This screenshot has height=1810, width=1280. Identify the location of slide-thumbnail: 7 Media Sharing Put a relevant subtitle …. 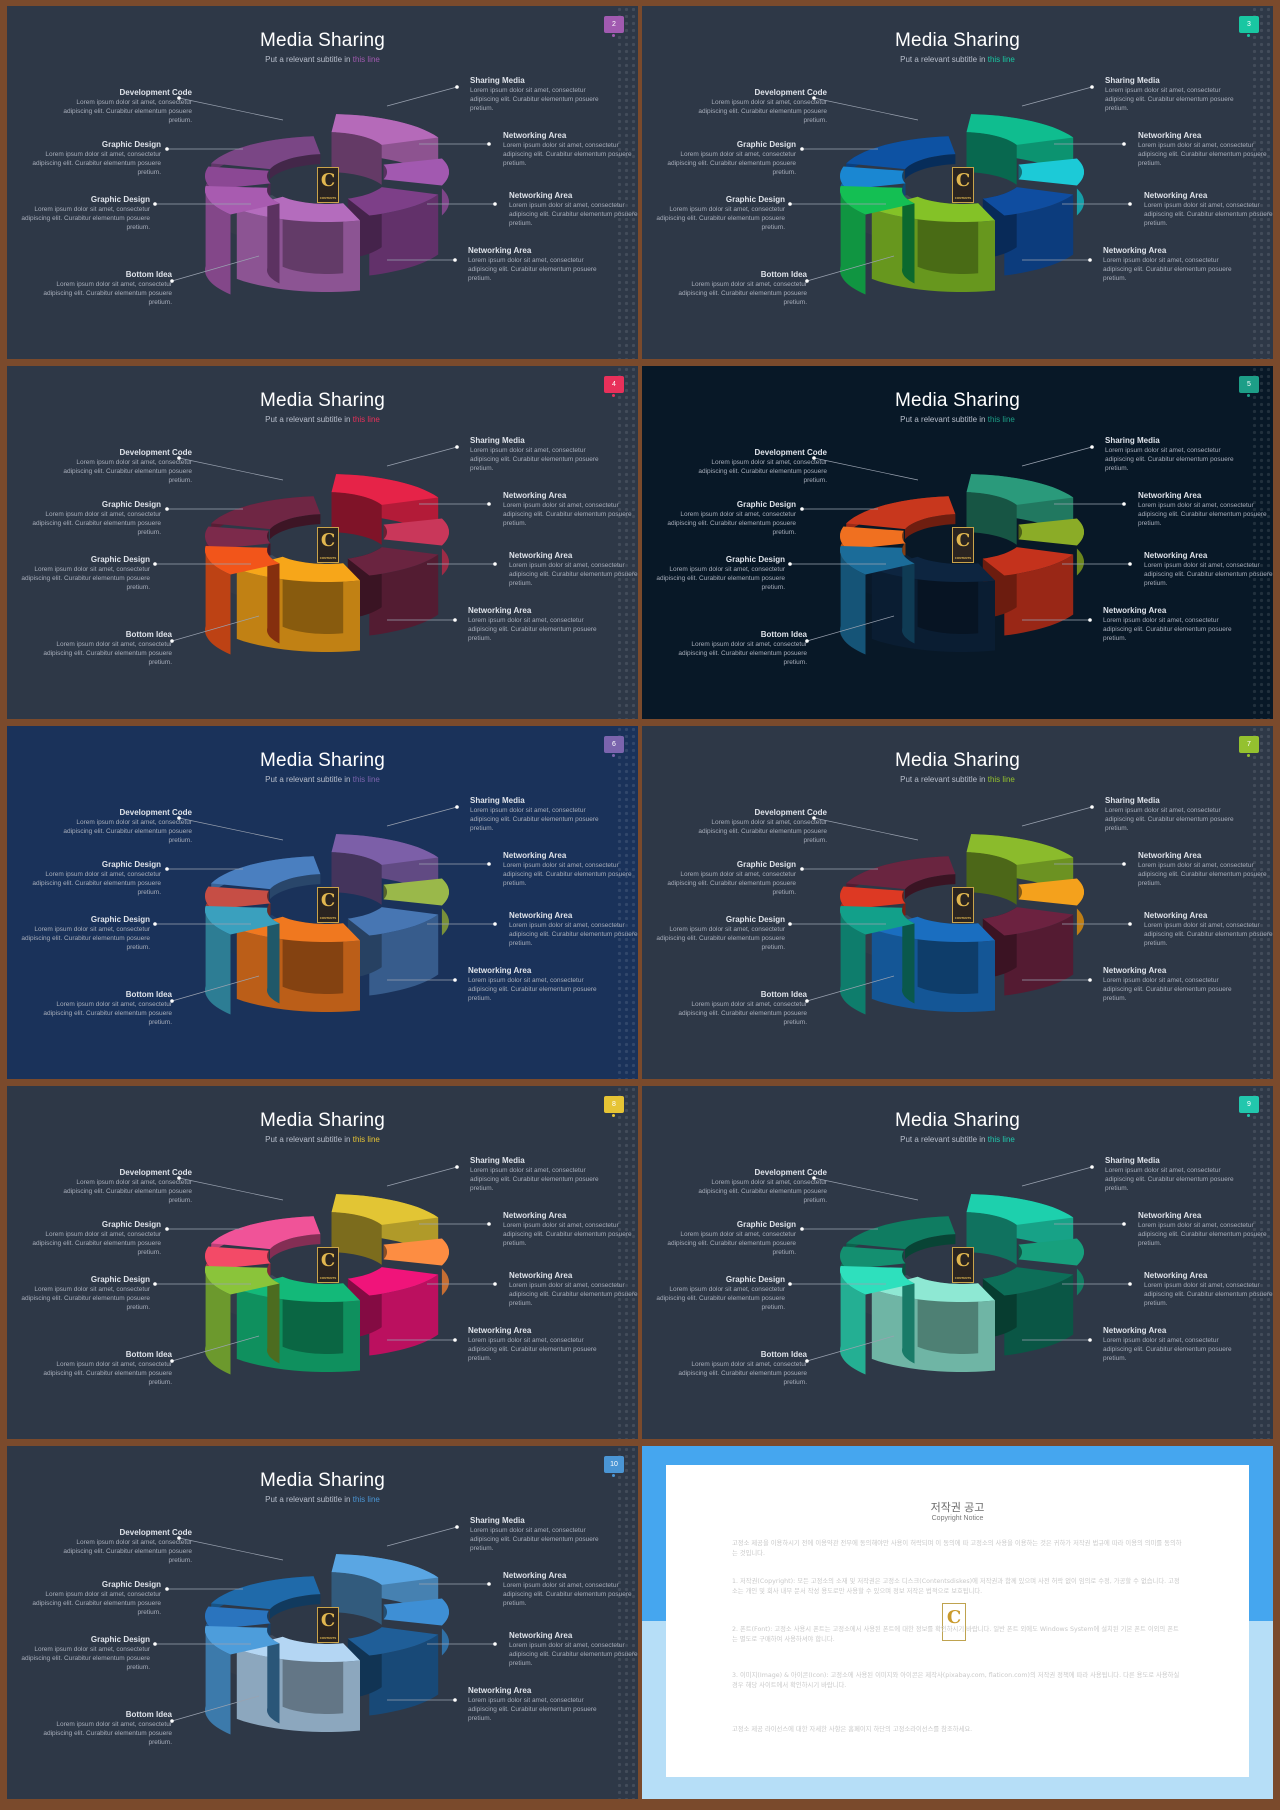
(957, 902).